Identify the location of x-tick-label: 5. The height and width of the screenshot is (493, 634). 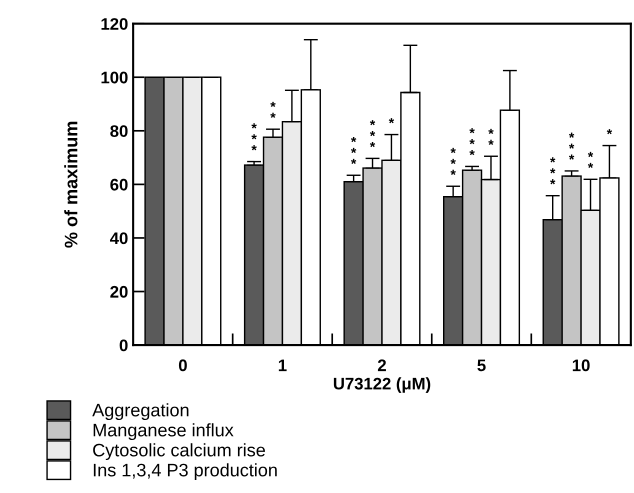
(481, 366).